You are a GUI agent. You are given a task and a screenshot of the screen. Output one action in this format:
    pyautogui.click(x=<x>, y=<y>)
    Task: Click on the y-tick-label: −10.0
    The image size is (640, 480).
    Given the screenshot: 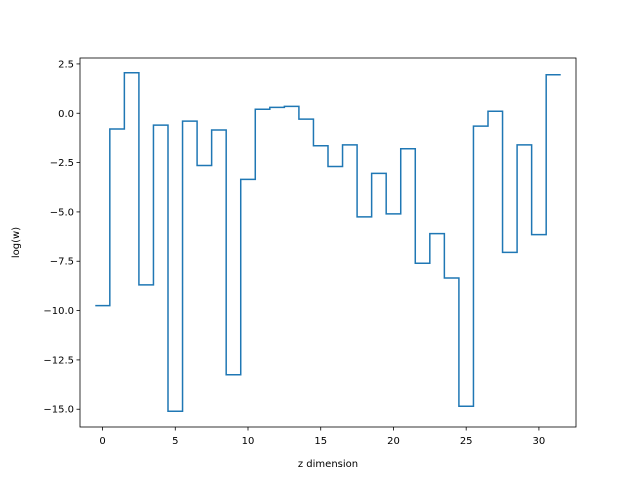 What is the action you would take?
    pyautogui.click(x=58, y=311)
    